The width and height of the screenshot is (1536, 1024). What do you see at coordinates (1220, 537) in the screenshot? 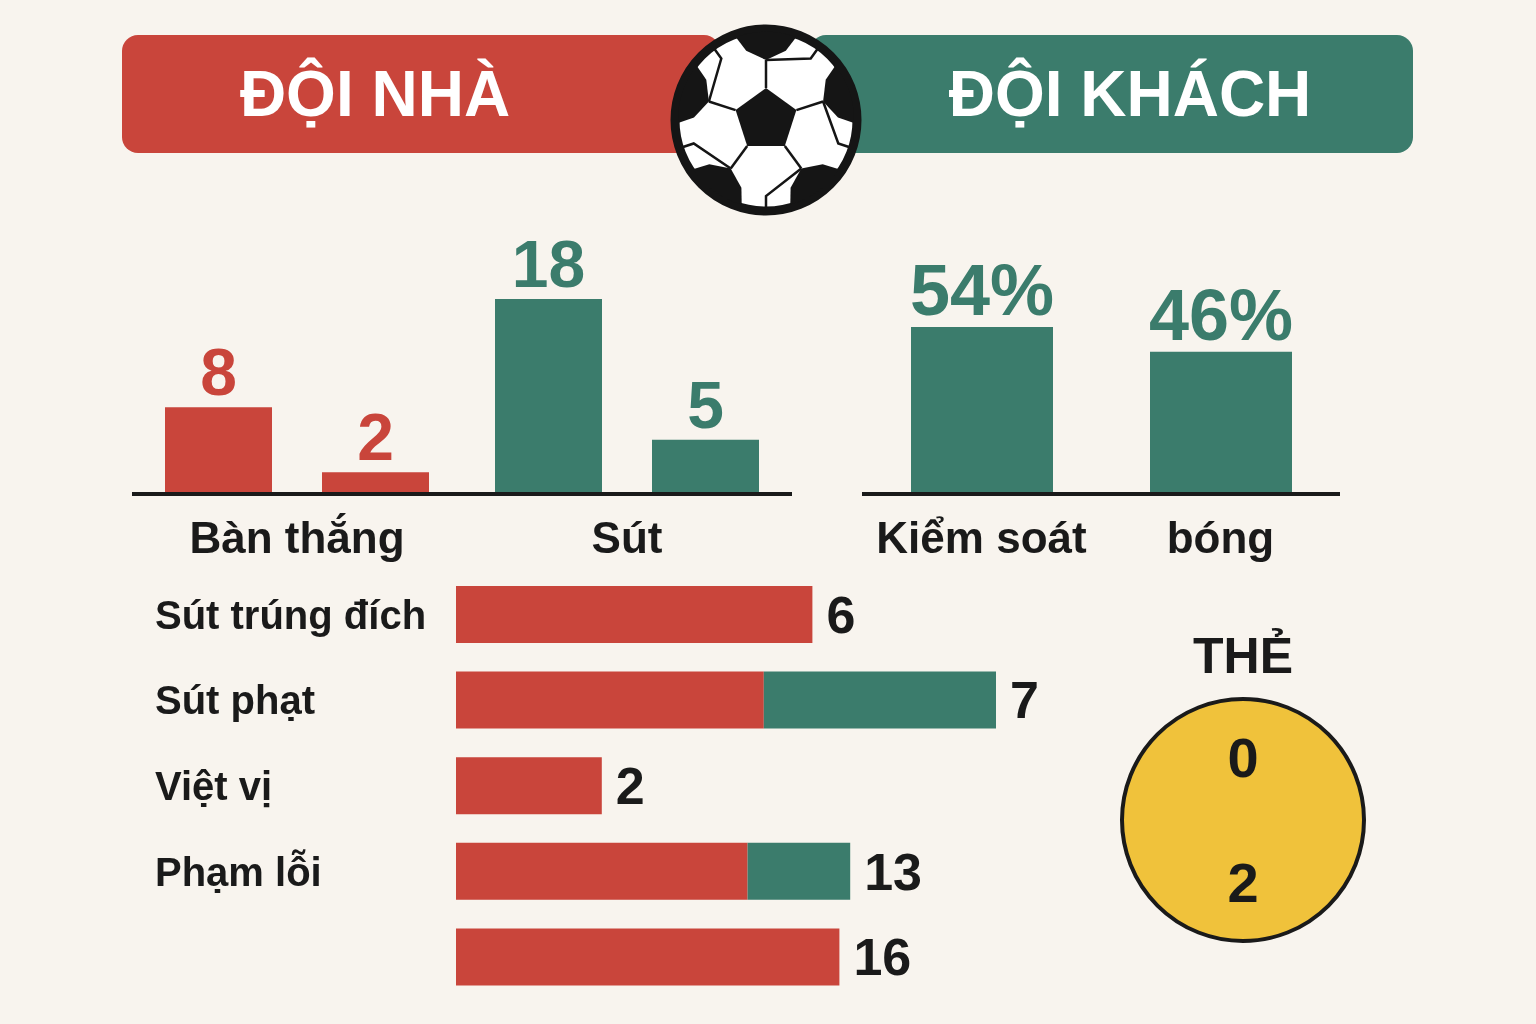
I see `x-tick-label: bóng` at bounding box center [1220, 537].